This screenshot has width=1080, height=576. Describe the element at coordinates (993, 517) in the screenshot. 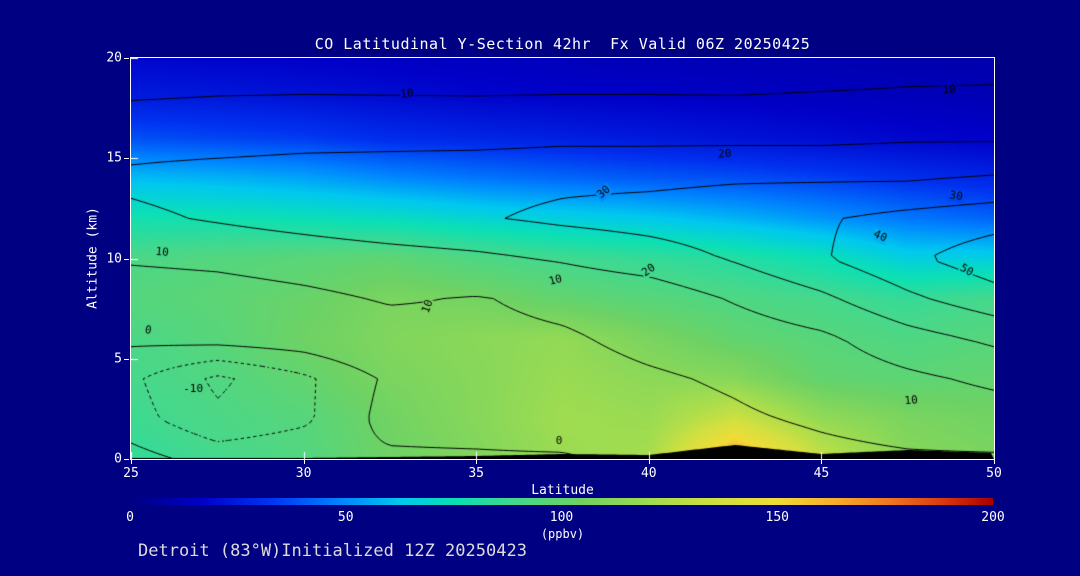

I see `colorbar-tick-label: 200` at that location.